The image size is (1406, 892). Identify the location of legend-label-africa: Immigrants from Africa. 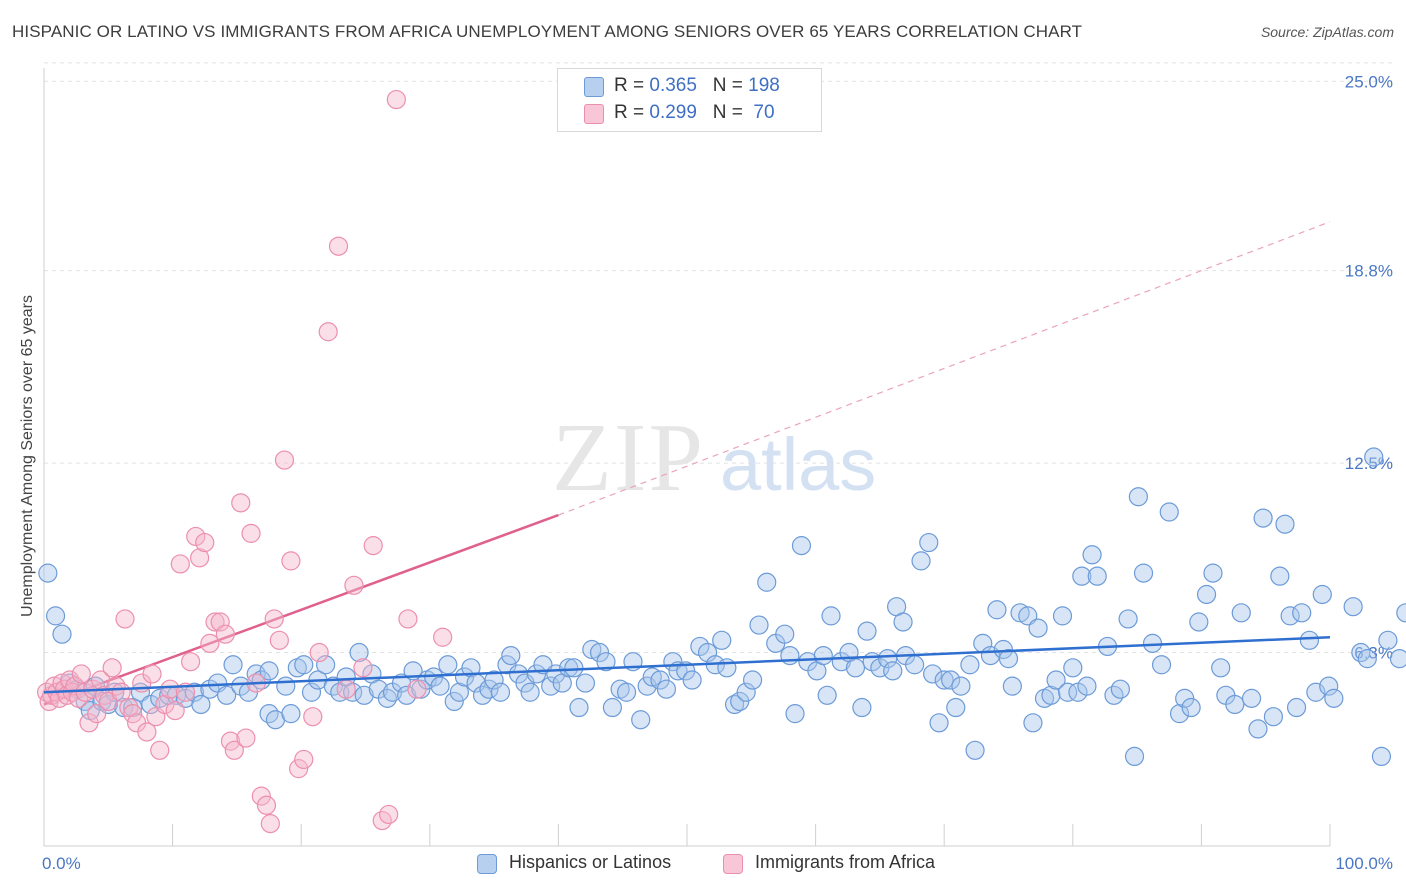
(845, 862).